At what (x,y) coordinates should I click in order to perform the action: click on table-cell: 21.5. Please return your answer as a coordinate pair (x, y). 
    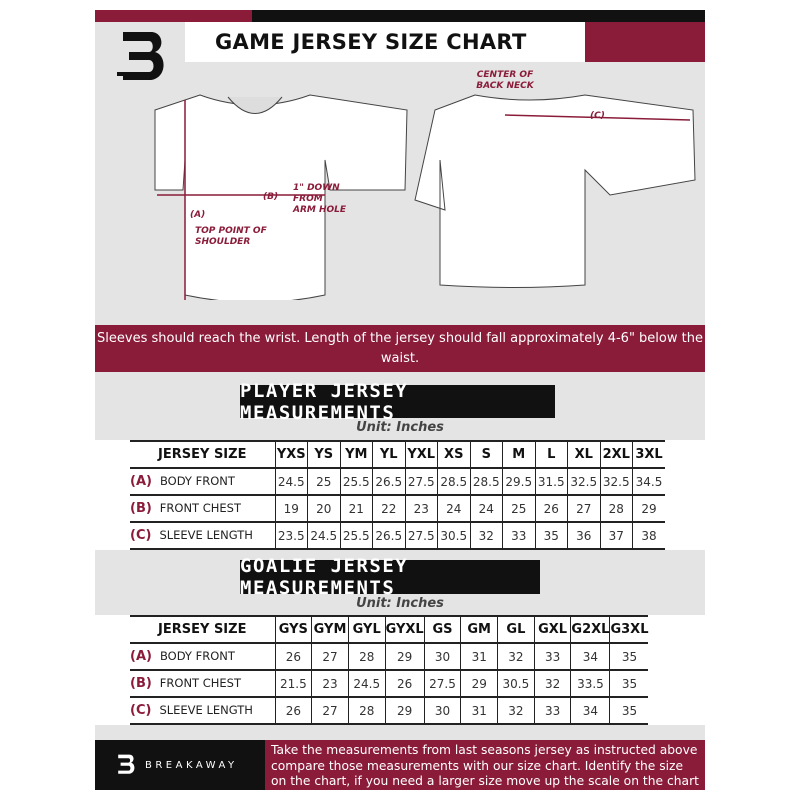
    Looking at the image, I should click on (293, 684).